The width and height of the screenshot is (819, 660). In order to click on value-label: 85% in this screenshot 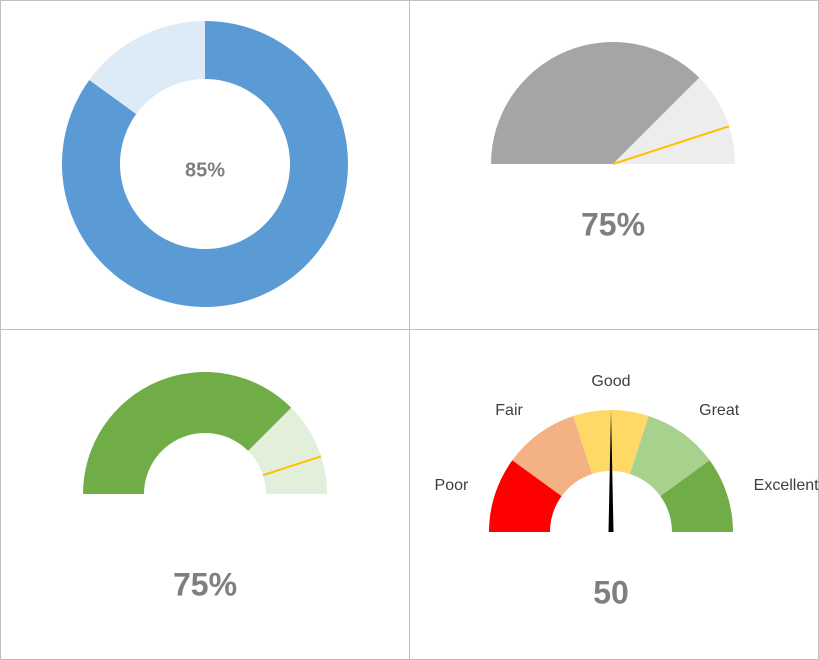, I will do `click(205, 170)`.